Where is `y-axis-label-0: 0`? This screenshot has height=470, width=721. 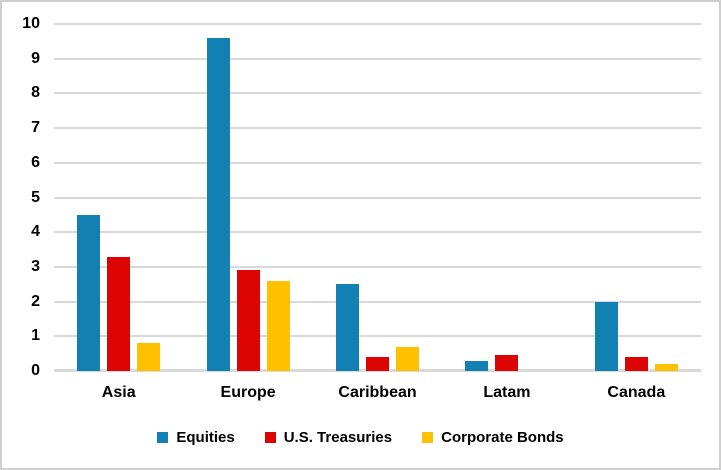 y-axis-label-0: 0 is located at coordinates (35, 370).